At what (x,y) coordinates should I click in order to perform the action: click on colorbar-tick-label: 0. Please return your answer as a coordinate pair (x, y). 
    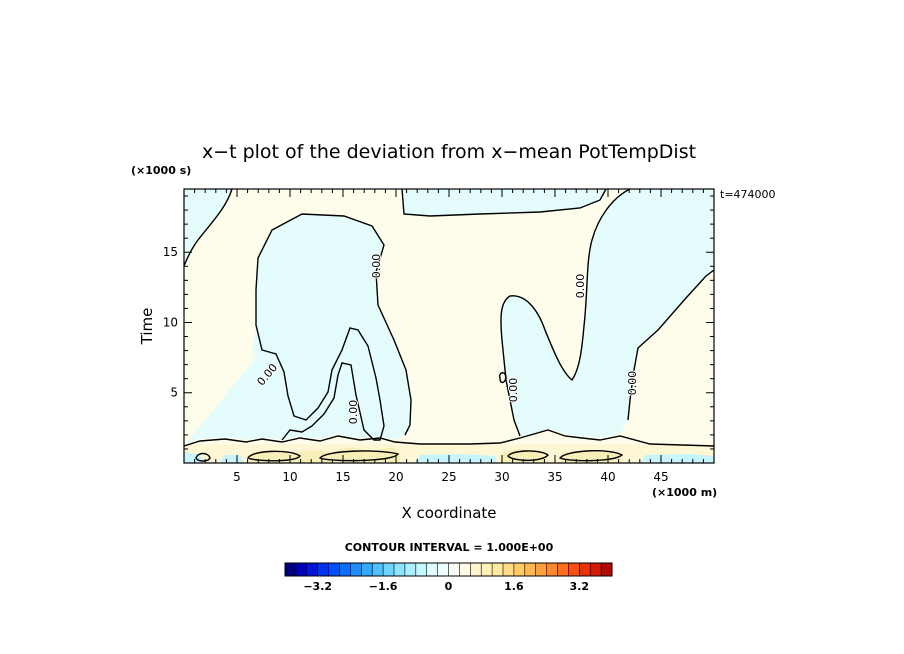
    Looking at the image, I should click on (449, 586).